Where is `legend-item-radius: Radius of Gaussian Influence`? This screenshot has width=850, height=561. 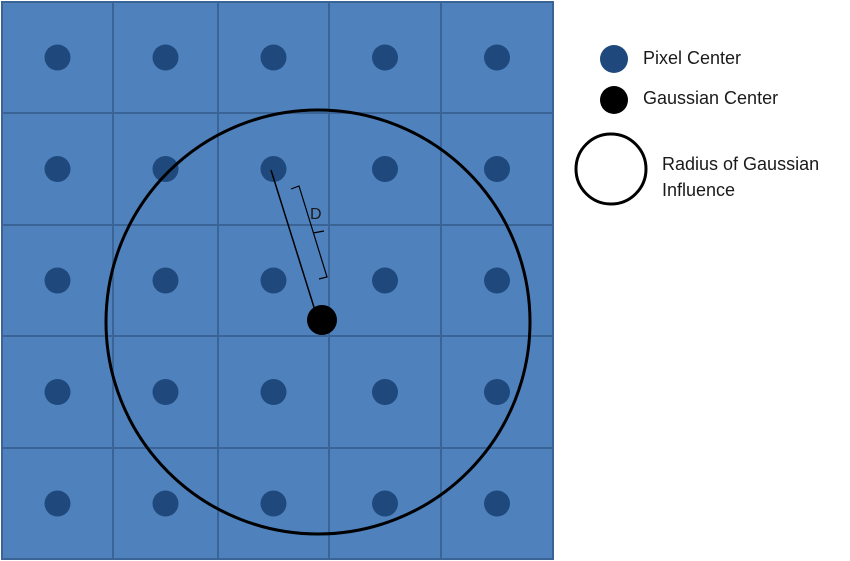
legend-item-radius: Radius of Gaussian Influence is located at coordinates (696, 169).